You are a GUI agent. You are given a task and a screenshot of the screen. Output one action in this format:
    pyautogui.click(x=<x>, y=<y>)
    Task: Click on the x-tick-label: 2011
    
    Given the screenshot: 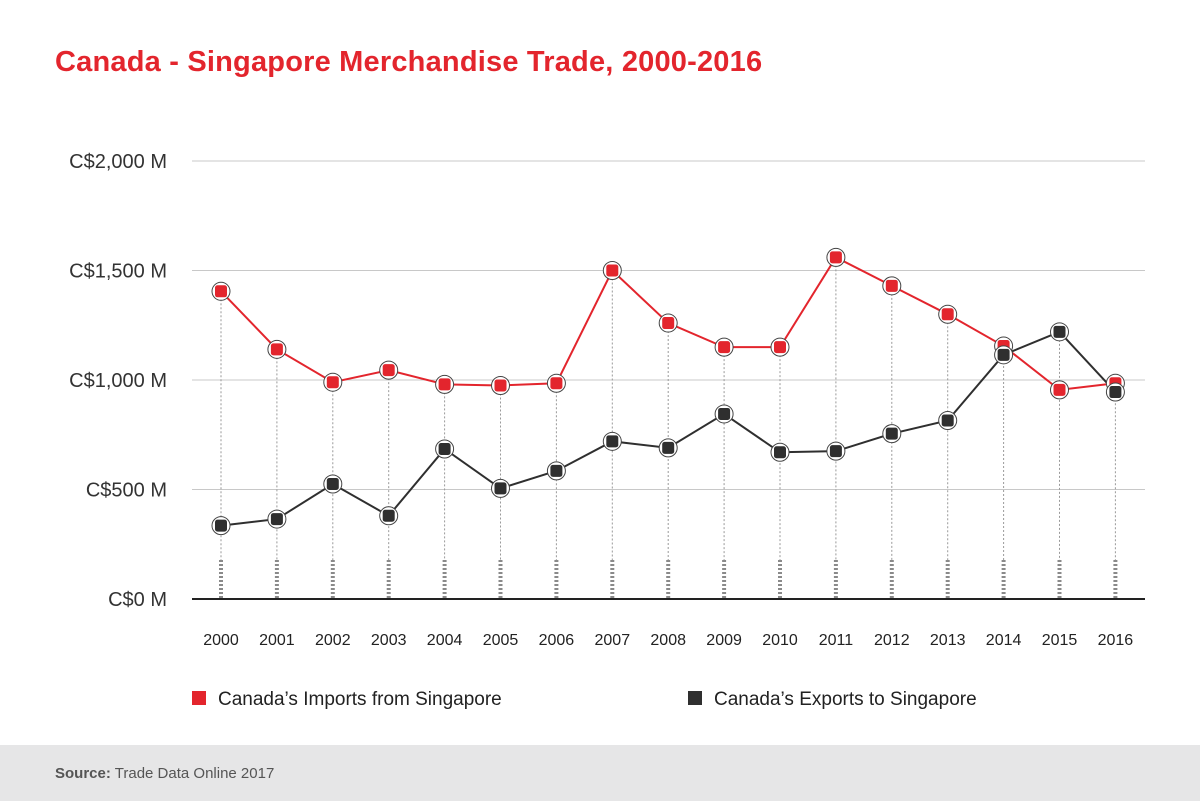 What is the action you would take?
    pyautogui.click(x=836, y=640)
    